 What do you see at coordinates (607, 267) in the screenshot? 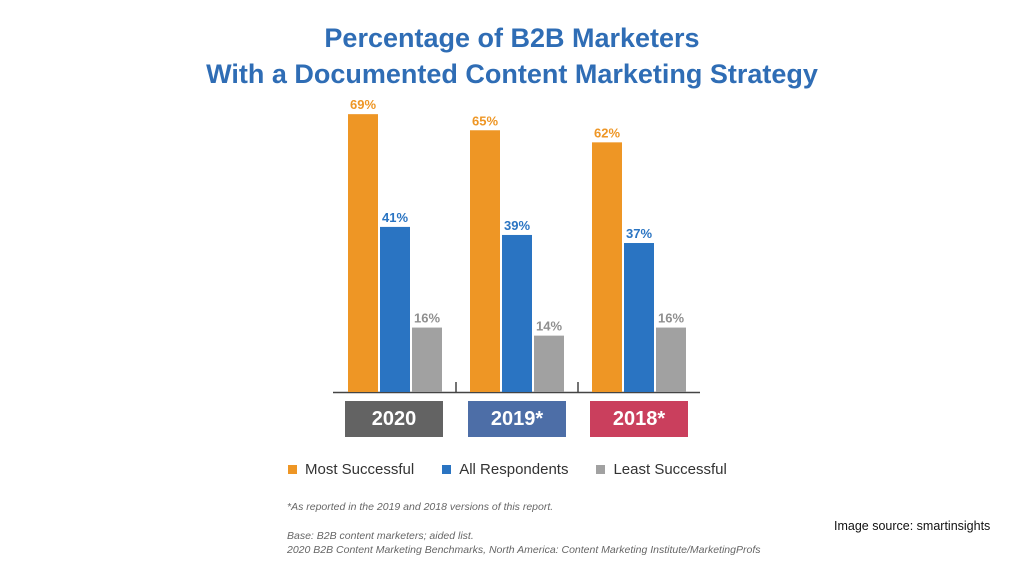
I see `bar-most-successful-2018` at bounding box center [607, 267].